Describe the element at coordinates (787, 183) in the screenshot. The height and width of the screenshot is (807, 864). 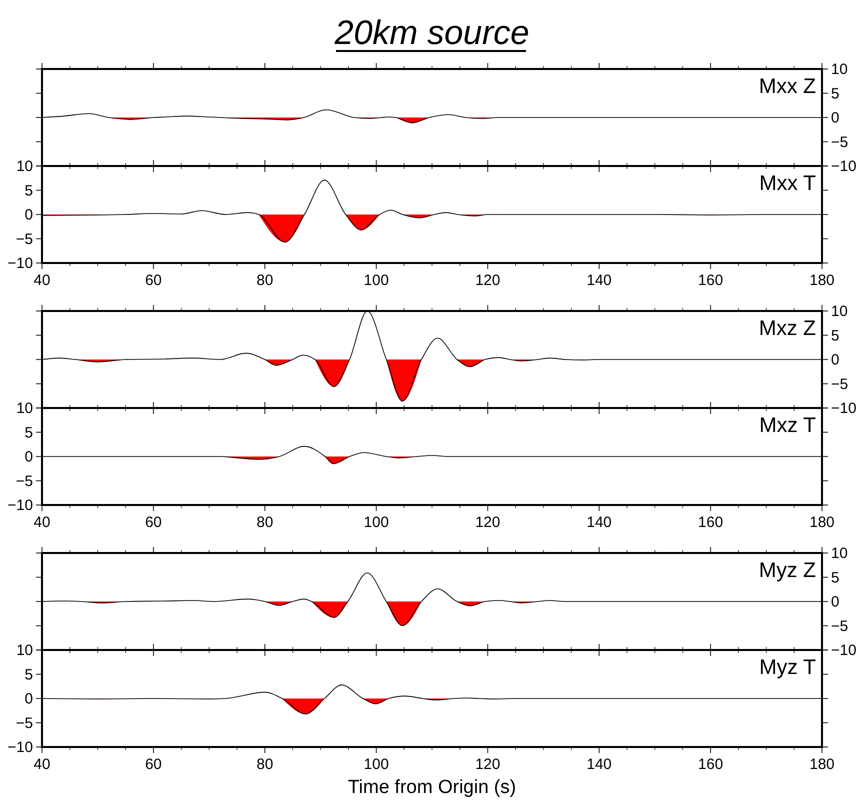
I see `annotation: Mxx T` at that location.